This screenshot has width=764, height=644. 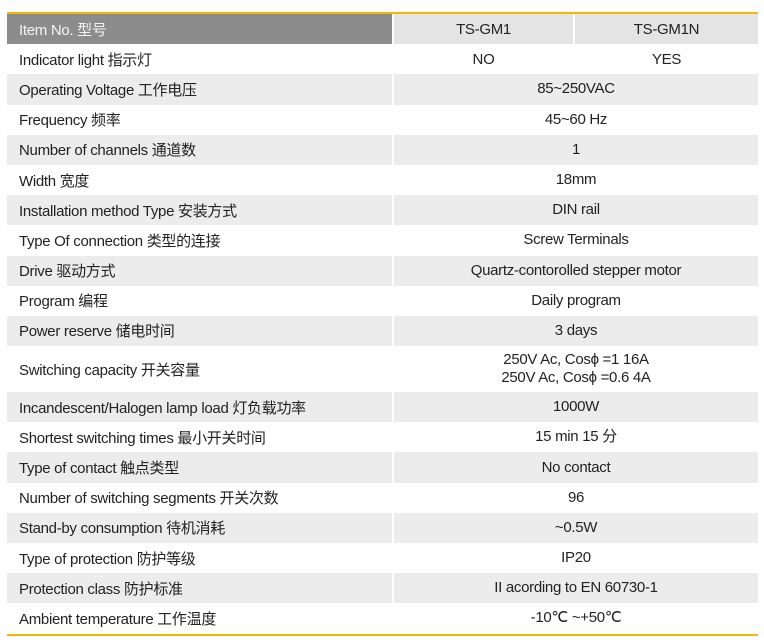 What do you see at coordinates (199, 407) in the screenshot?
I see `row-label: Incandescent/Halogen lamp load 灯负载功率` at bounding box center [199, 407].